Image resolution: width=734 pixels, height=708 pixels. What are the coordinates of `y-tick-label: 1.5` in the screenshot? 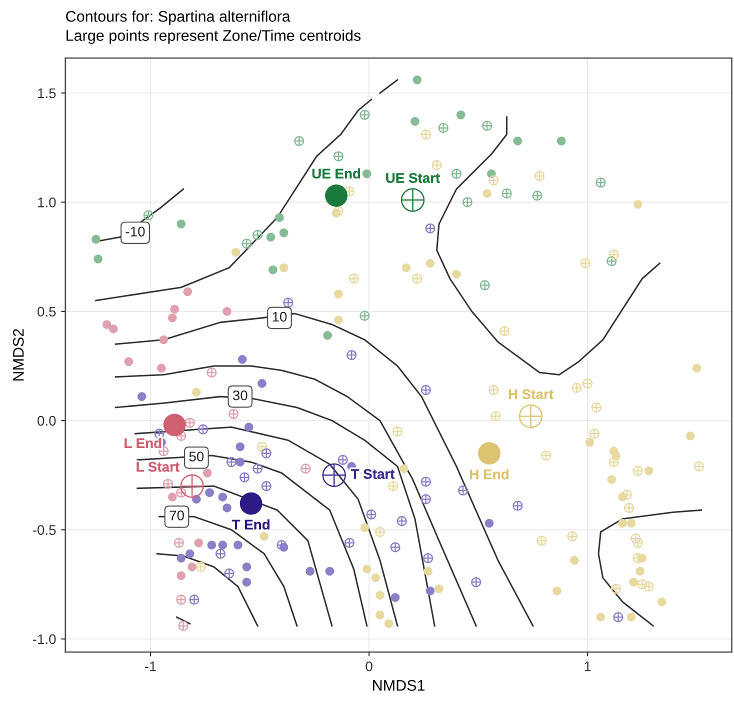 It's located at (47, 93).